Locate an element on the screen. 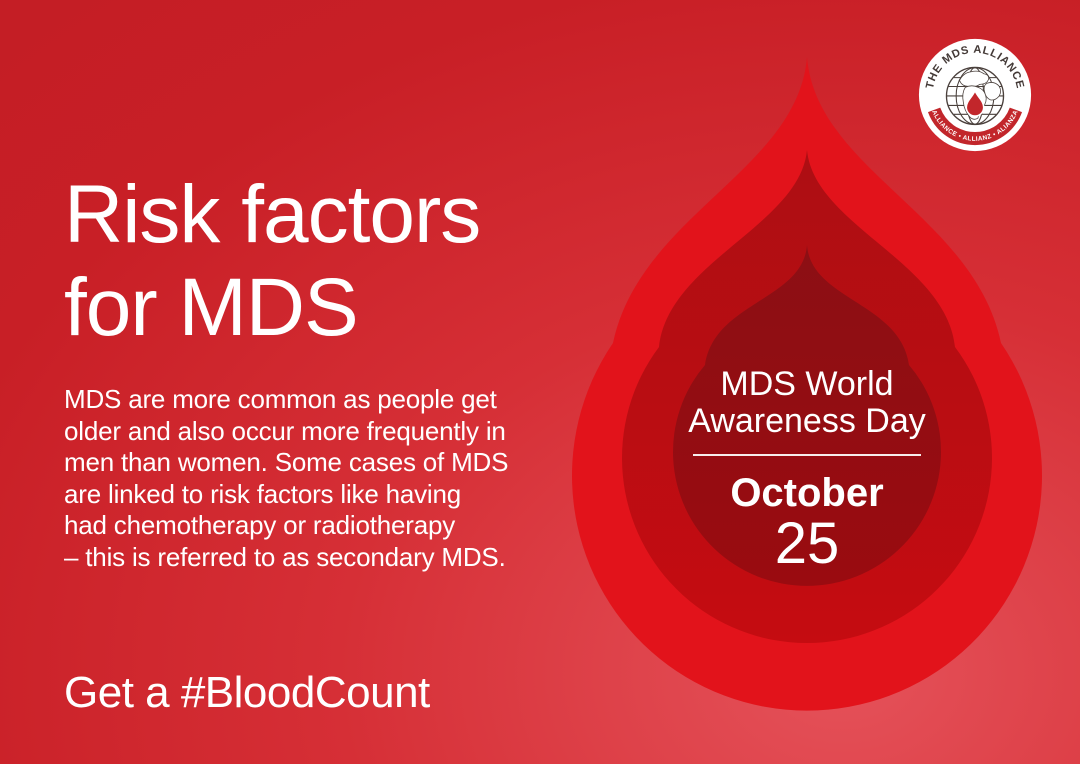 Image resolution: width=1080 pixels, height=764 pixels. event-day: 25 is located at coordinates (807, 543).